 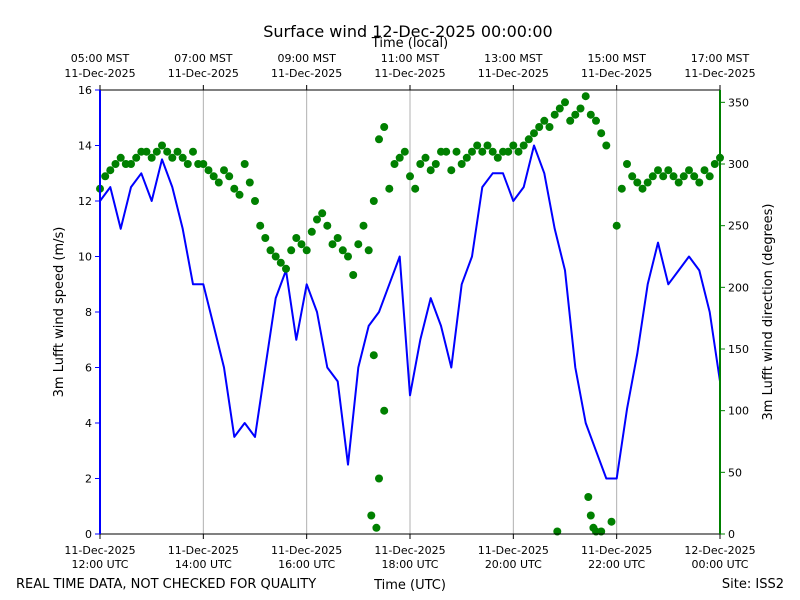 I want to click on y-right-tick-label: 100, so click(x=738, y=411).